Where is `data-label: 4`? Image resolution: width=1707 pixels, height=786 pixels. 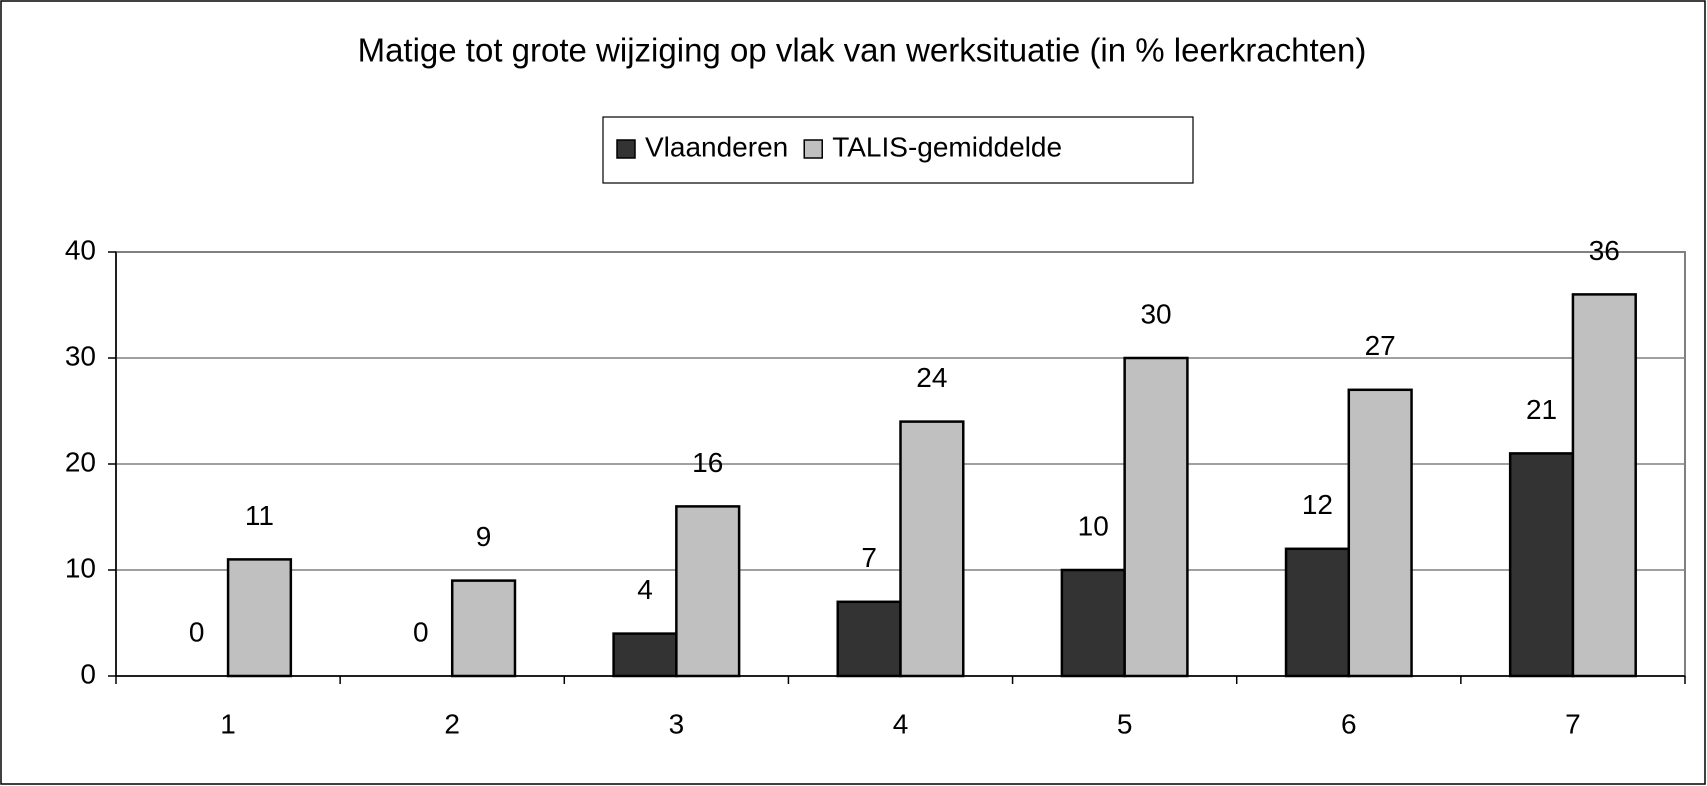 data-label: 4 is located at coordinates (645, 589).